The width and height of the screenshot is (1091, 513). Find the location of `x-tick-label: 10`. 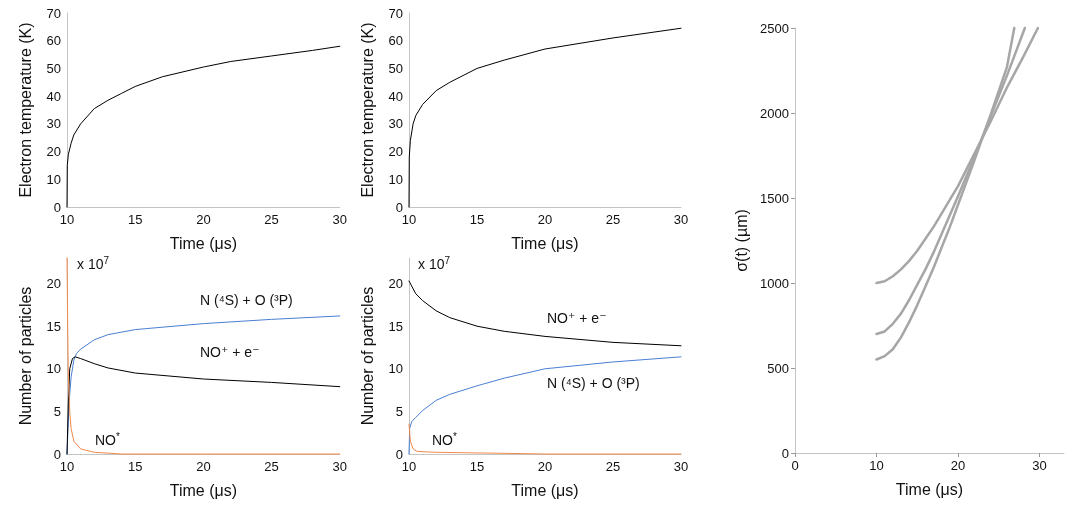

x-tick-label: 10 is located at coordinates (876, 465).